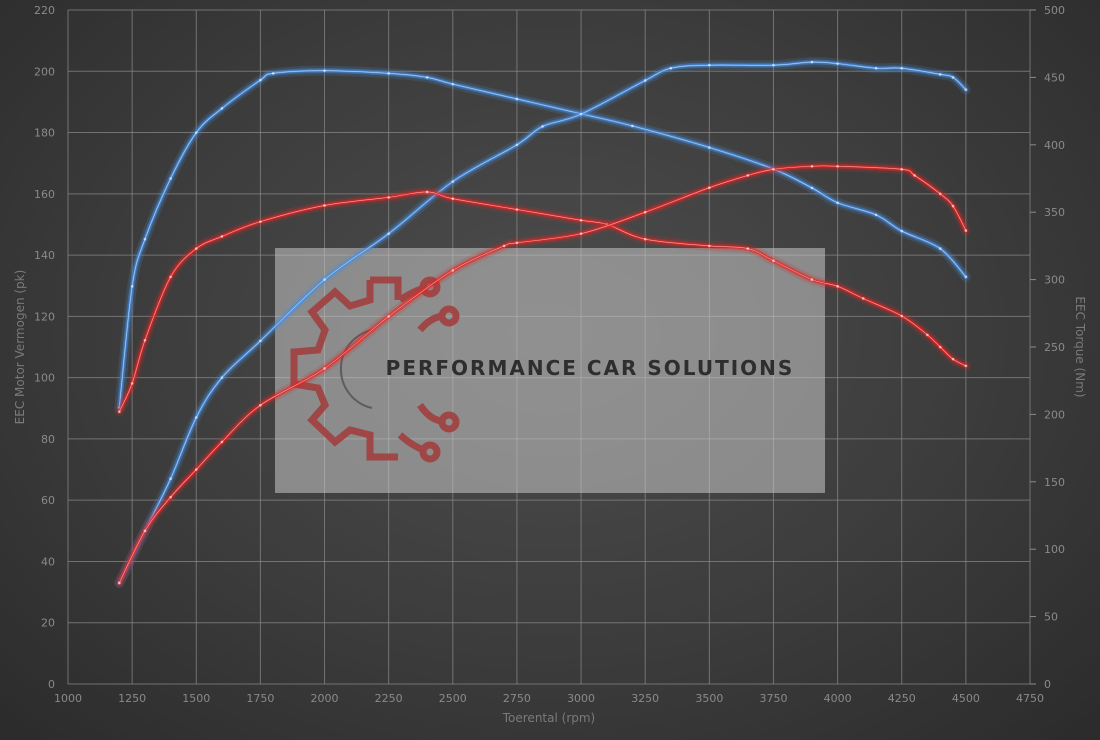  Describe the element at coordinates (48, 623) in the screenshot. I see `y-tick-label: 20` at that location.